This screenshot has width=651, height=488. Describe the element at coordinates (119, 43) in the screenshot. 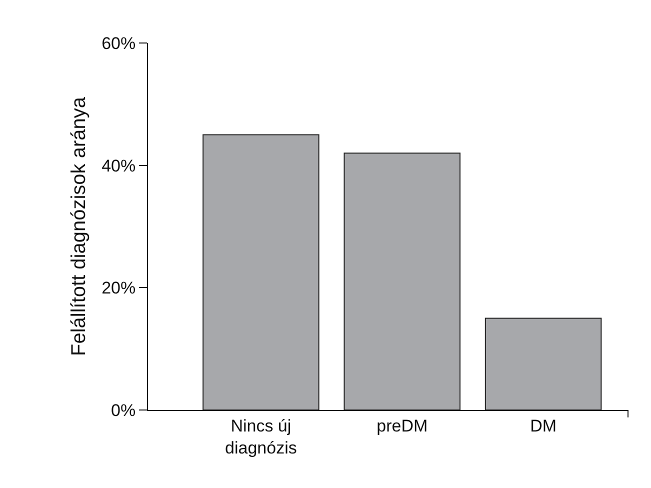

I see `y-tick-label: 60%` at that location.